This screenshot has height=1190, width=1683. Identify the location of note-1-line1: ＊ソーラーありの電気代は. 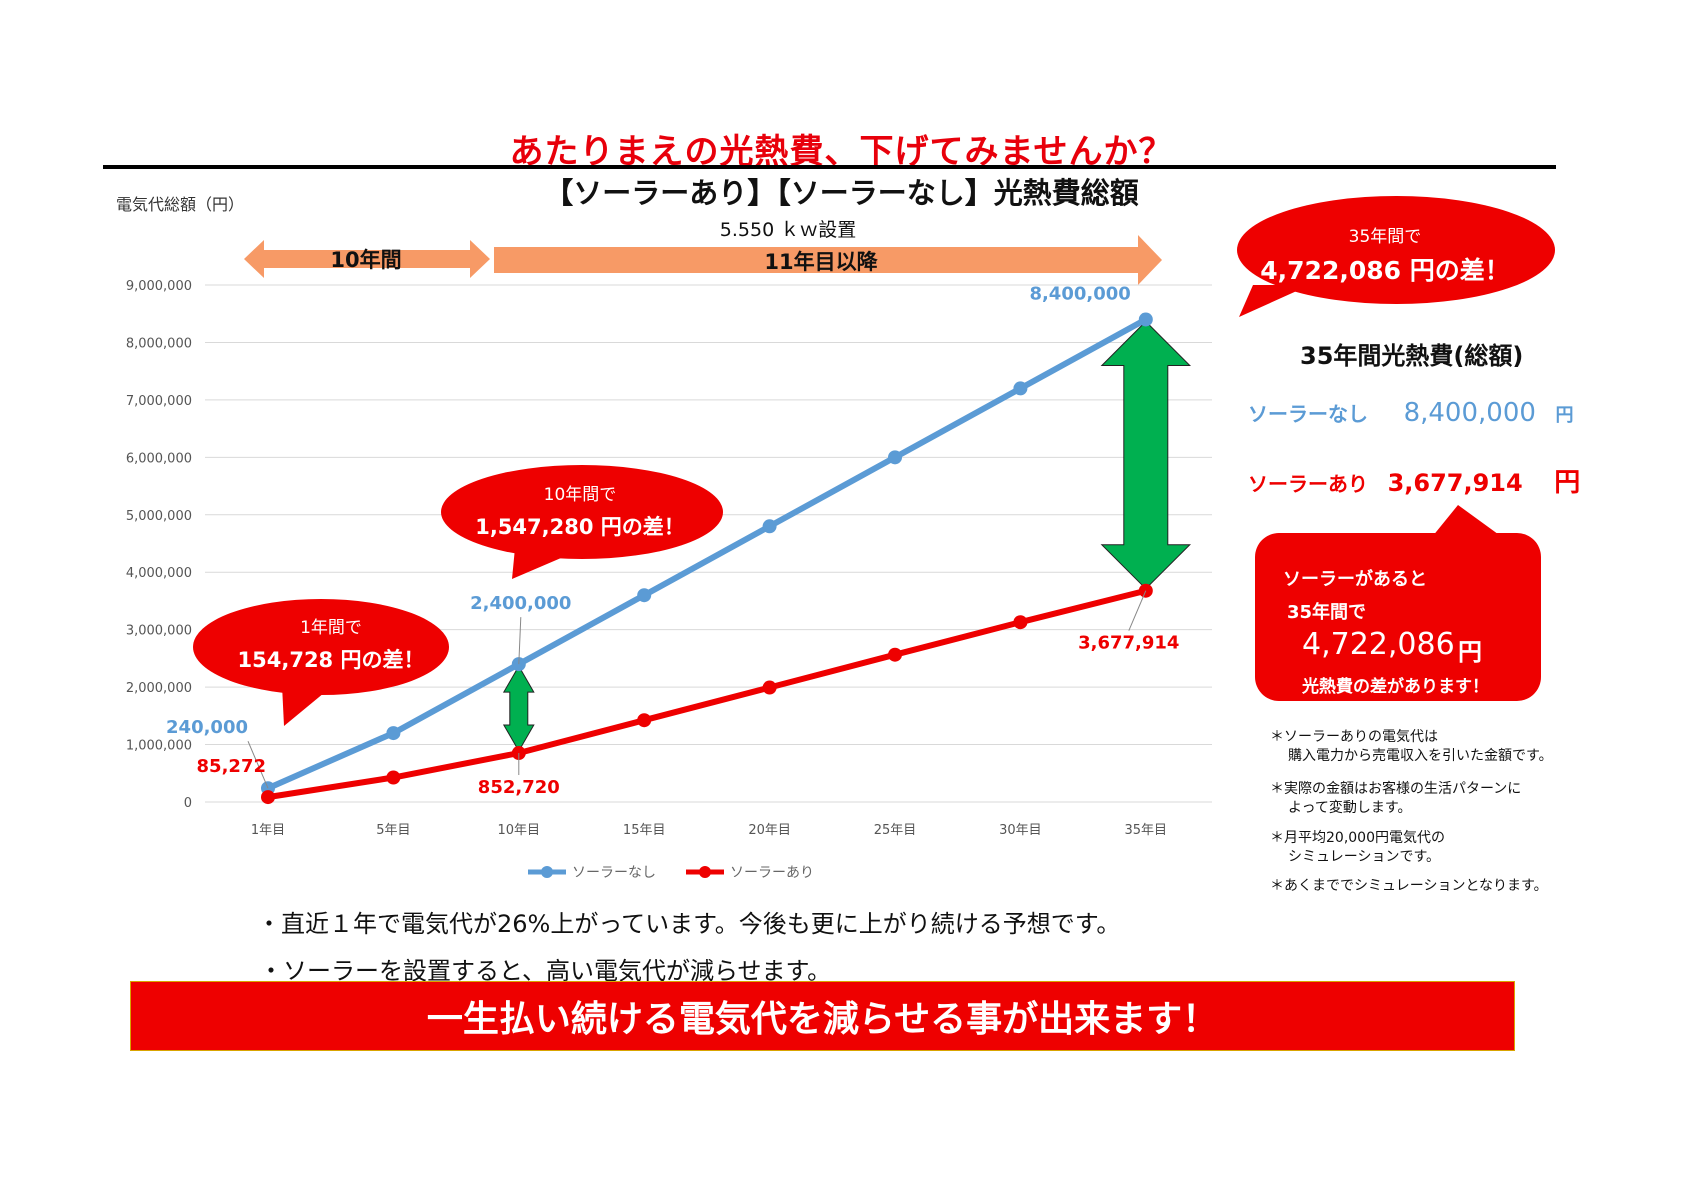
(1354, 737).